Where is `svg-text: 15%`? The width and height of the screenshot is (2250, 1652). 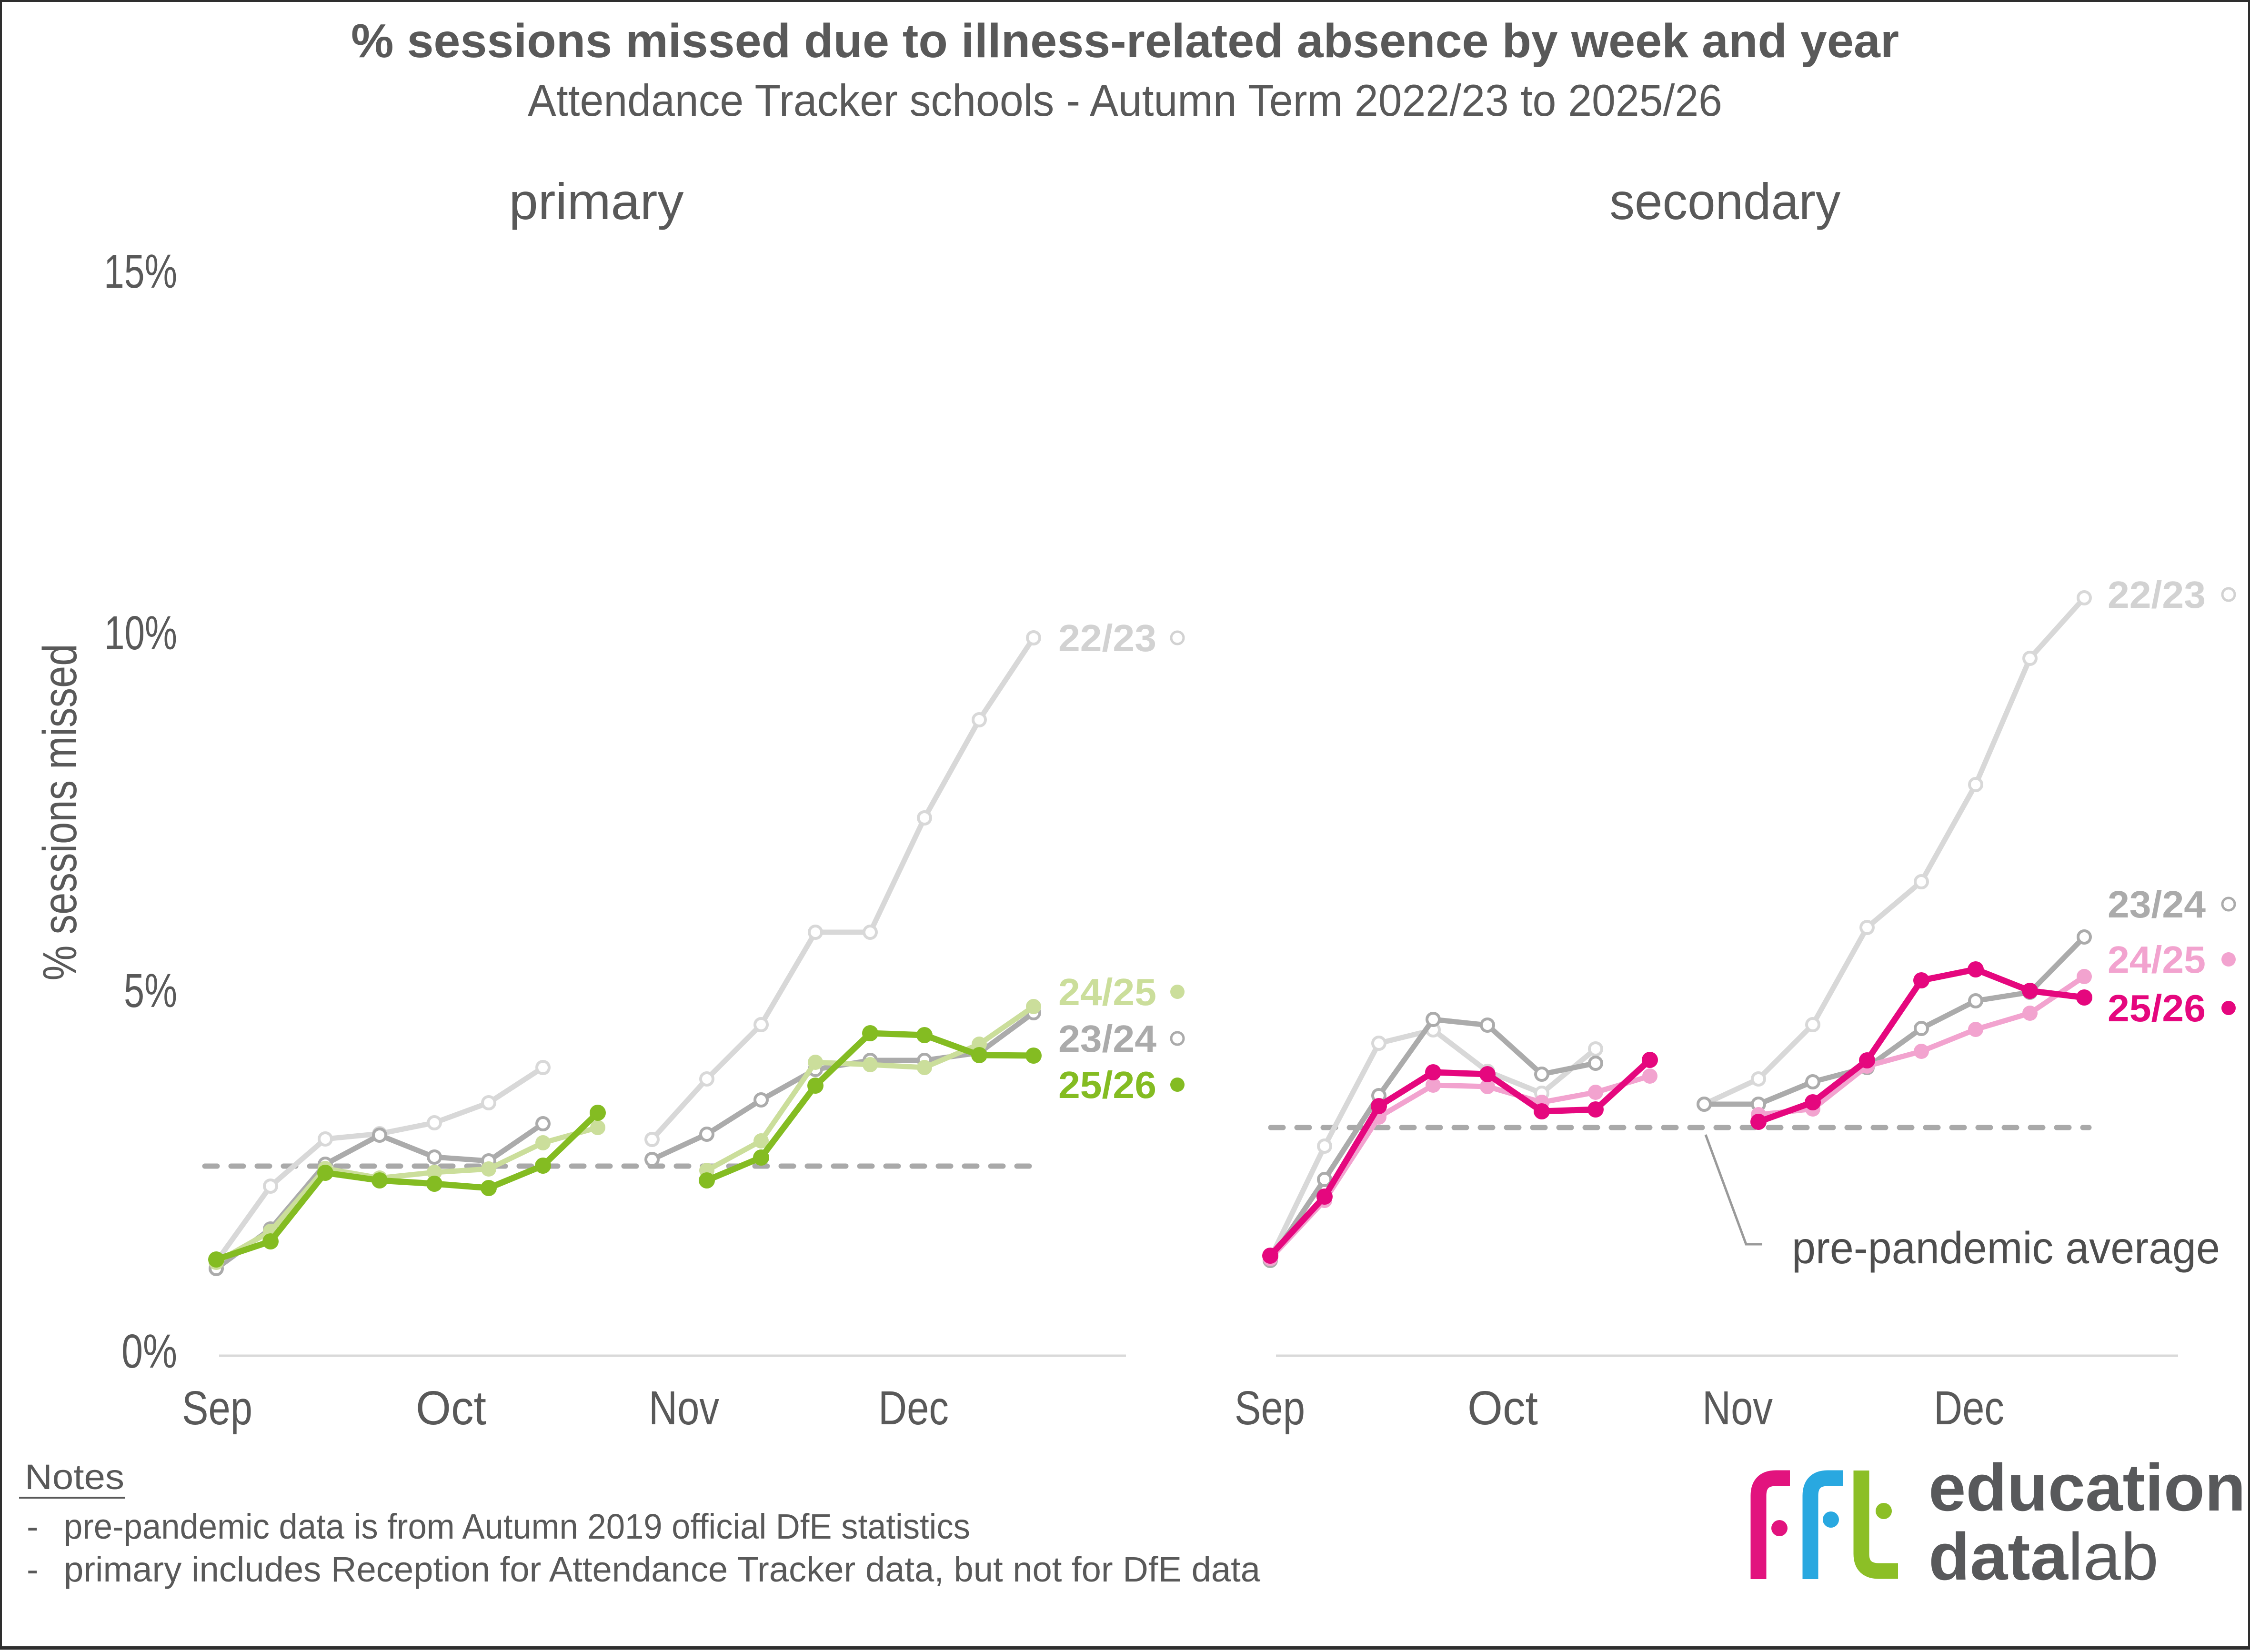 svg-text: 15% is located at coordinates (140, 271).